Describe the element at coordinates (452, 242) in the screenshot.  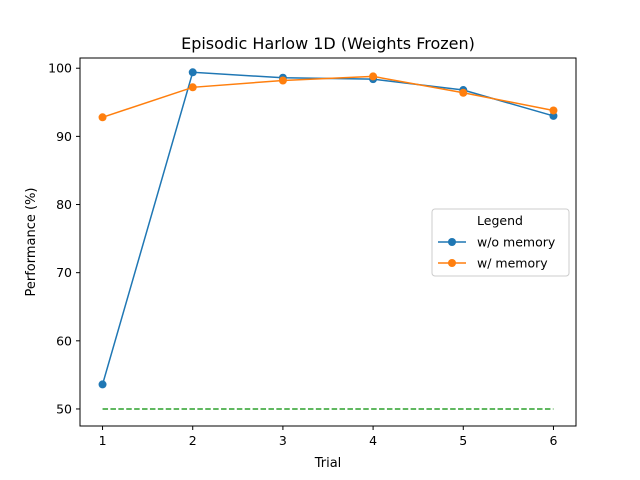
I see `legend-marker-w-o-memory` at that location.